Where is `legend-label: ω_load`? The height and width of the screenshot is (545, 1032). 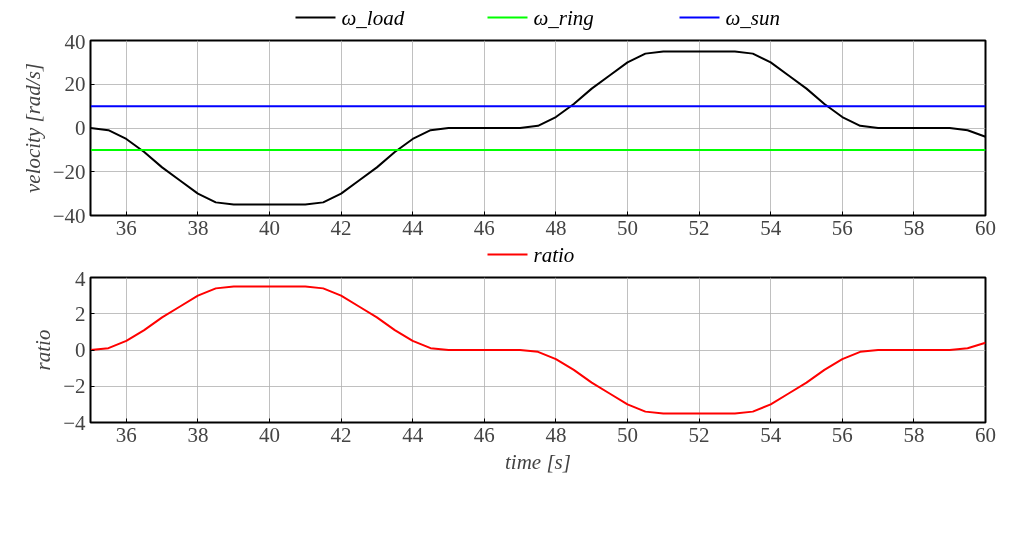 legend-label: ω_load is located at coordinates (373, 17).